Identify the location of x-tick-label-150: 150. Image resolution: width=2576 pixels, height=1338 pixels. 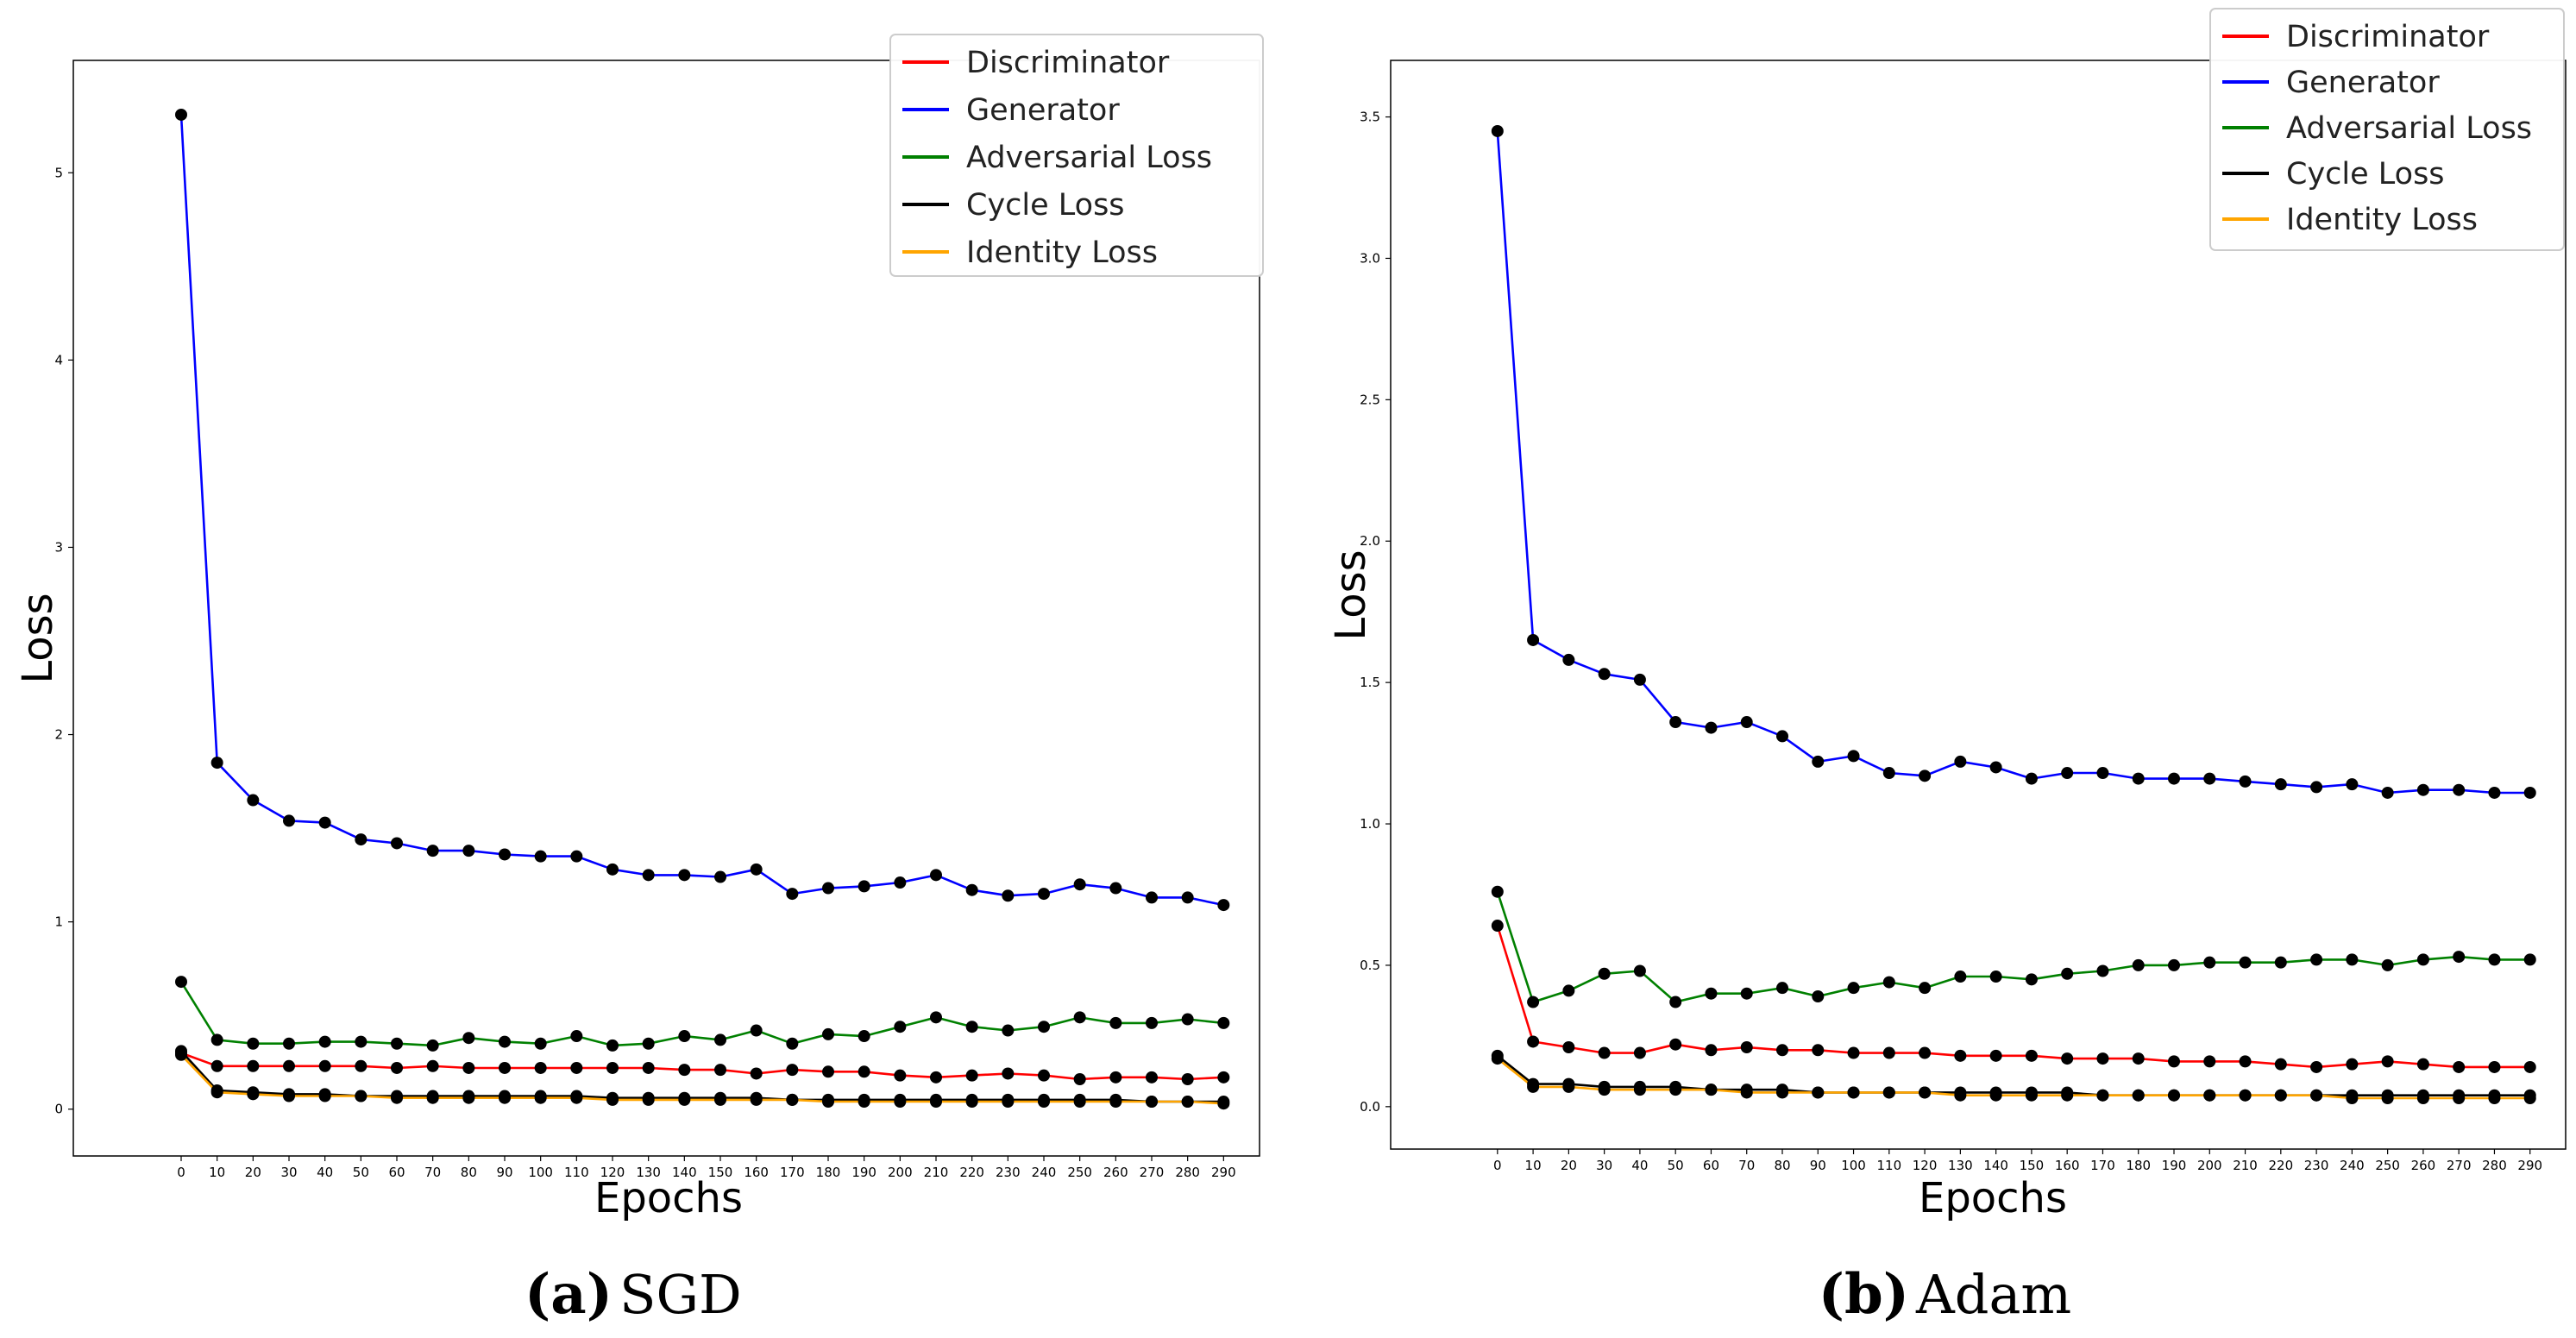
(720, 1172).